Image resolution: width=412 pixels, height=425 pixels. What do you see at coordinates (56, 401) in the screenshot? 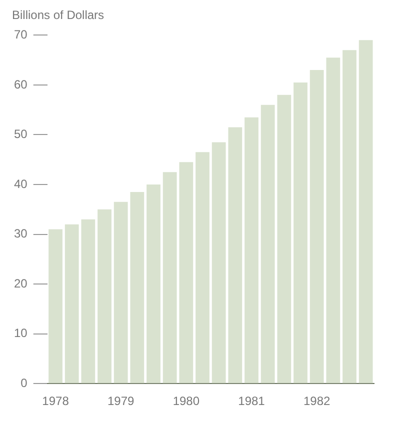
I see `x-tick-label: 1978` at bounding box center [56, 401].